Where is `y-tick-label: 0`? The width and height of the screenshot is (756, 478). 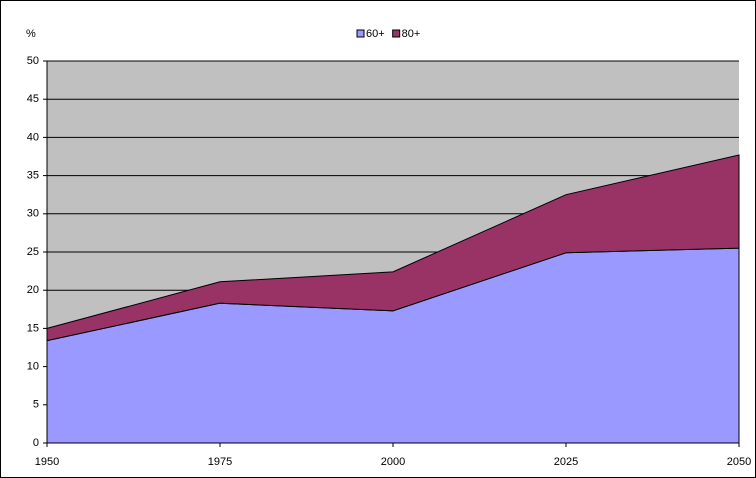
y-tick-label: 0 is located at coordinates (36, 443).